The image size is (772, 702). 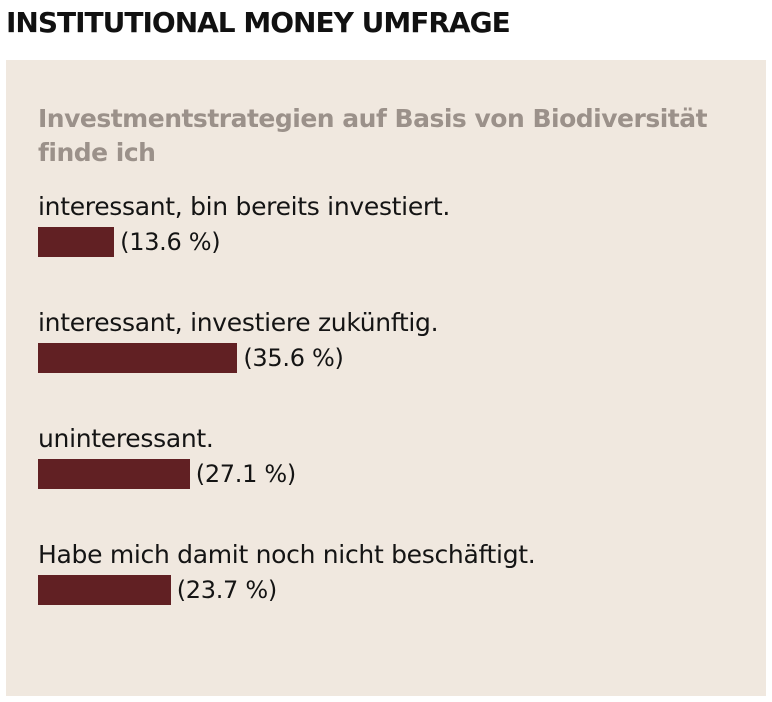 I want to click on poll-option-label: interessant, investiere zukünftig., so click(x=238, y=322).